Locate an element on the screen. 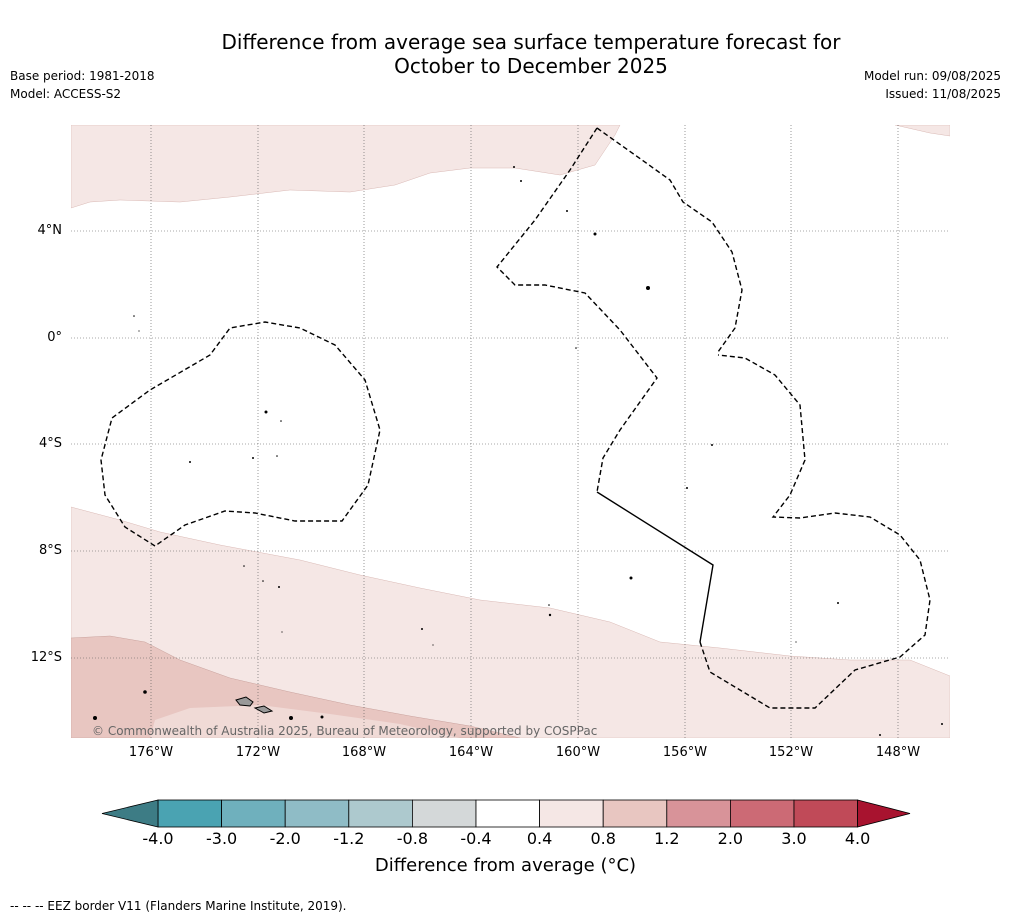 The height and width of the screenshot is (919, 1011). eez-central-west is located at coordinates (577, 310).